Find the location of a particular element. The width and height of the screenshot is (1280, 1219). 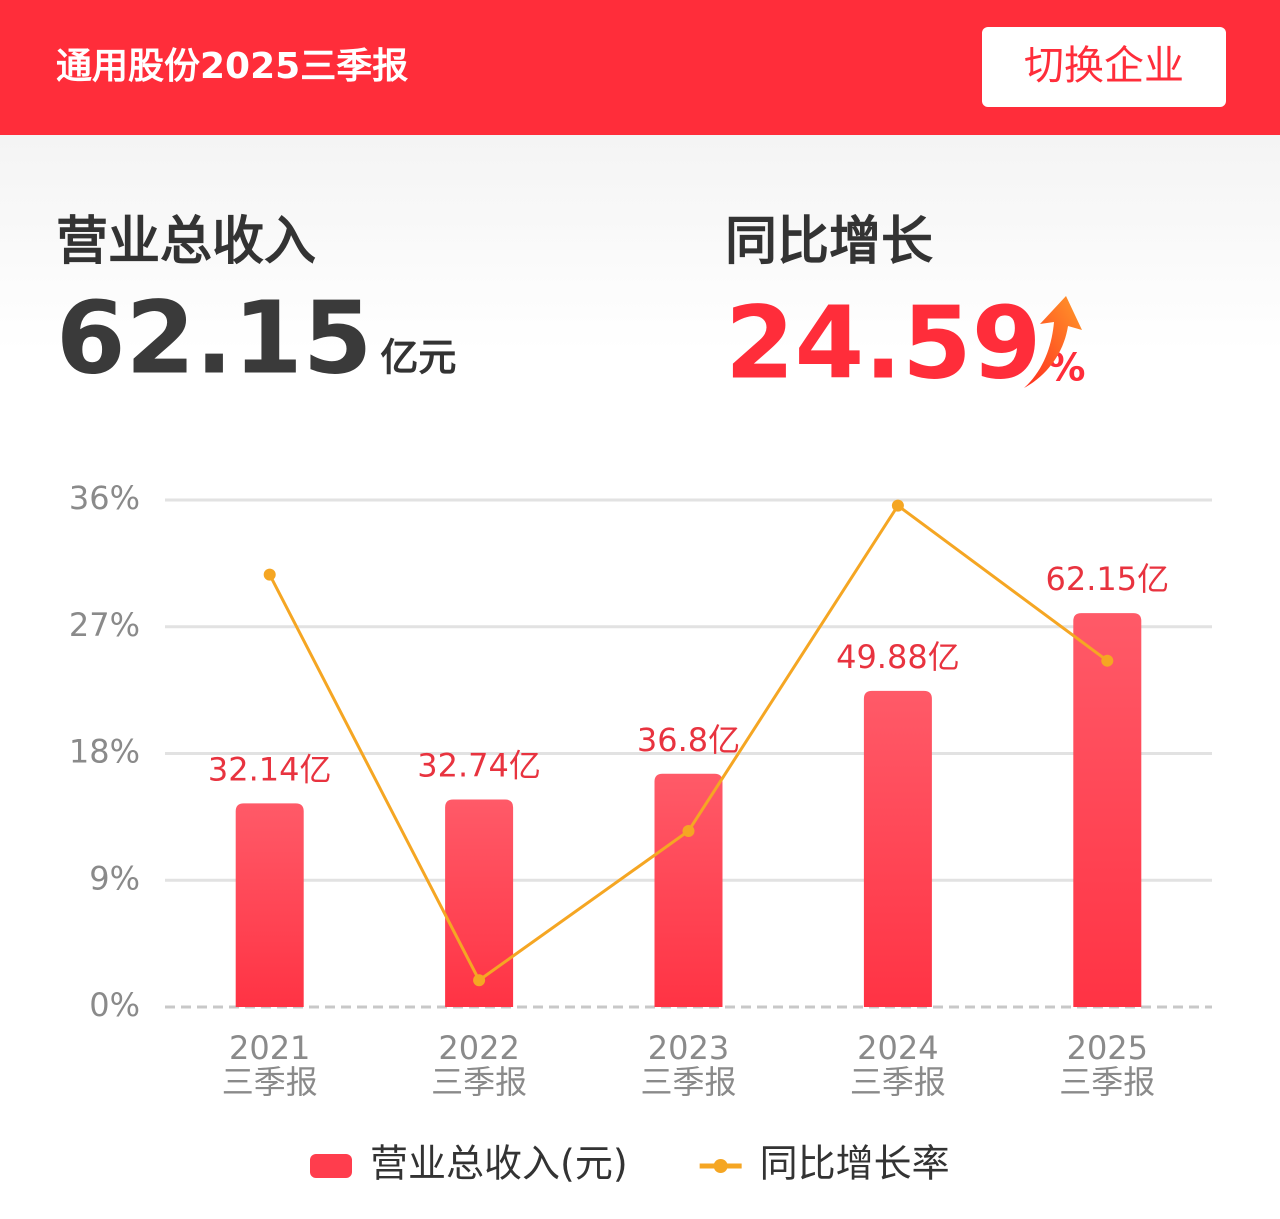

header-title: 通用股份2025三季报 is located at coordinates (232, 66).